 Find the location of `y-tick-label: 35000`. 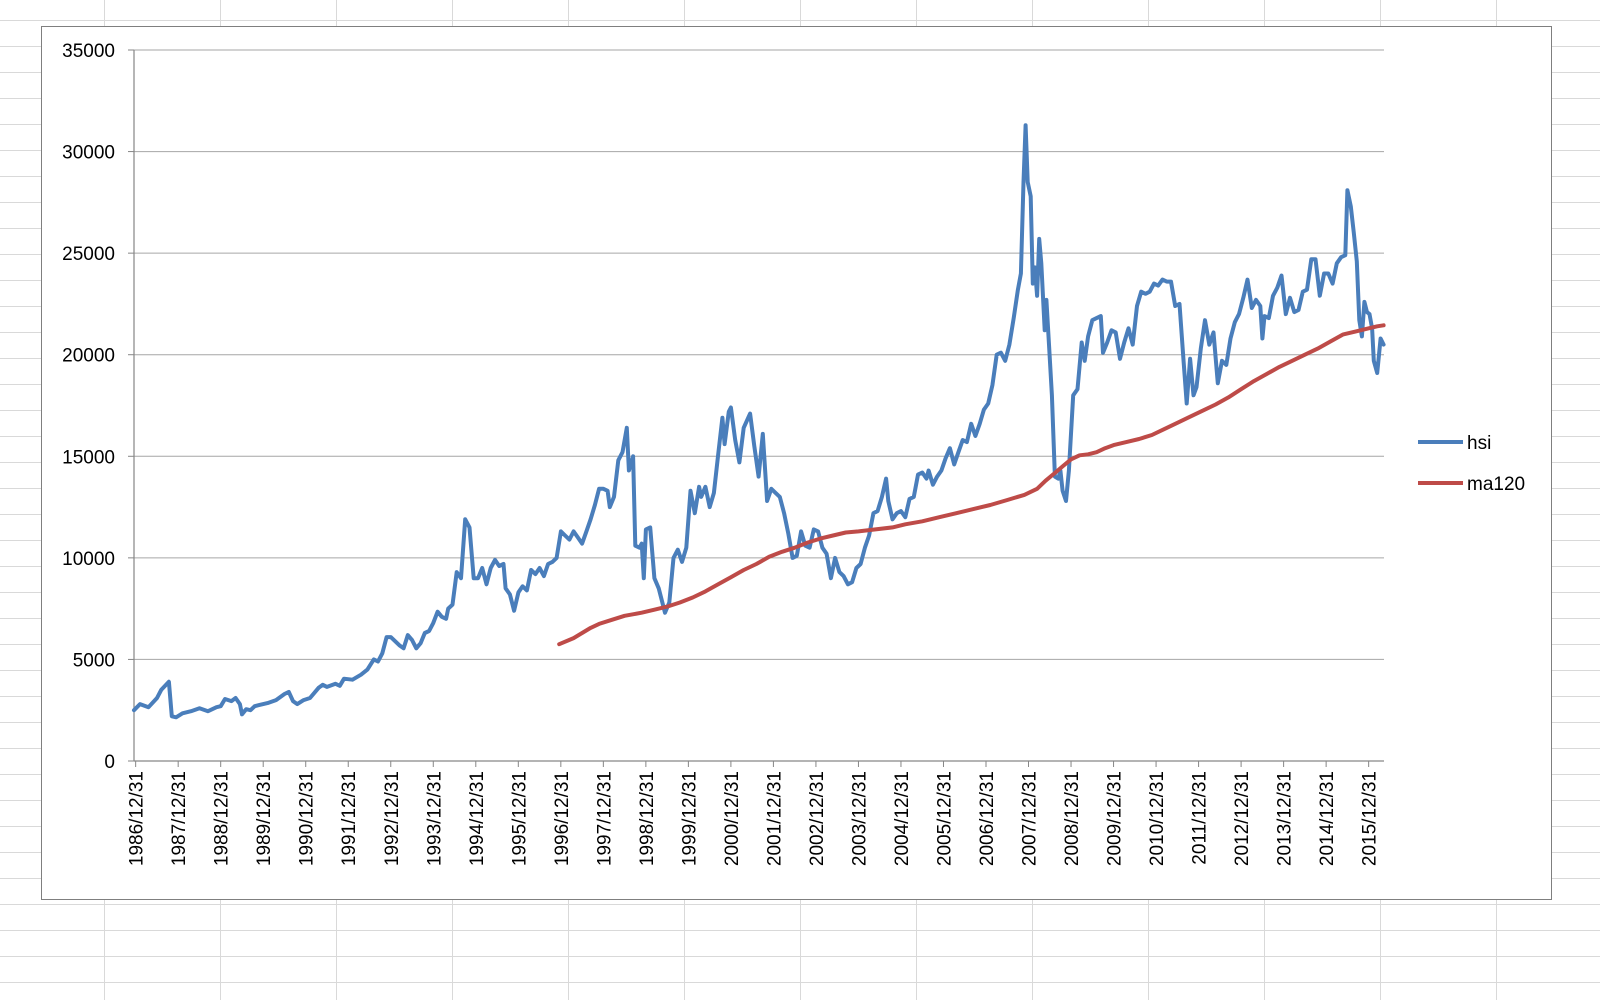

y-tick-label: 35000 is located at coordinates (88, 51).